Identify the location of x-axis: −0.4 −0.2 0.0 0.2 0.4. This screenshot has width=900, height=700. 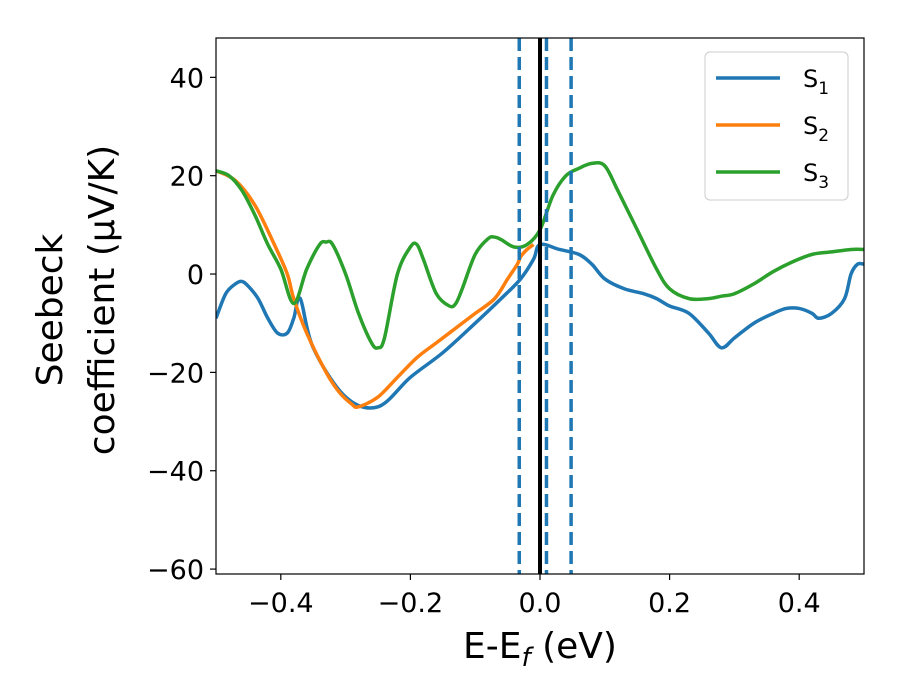
(534, 596).